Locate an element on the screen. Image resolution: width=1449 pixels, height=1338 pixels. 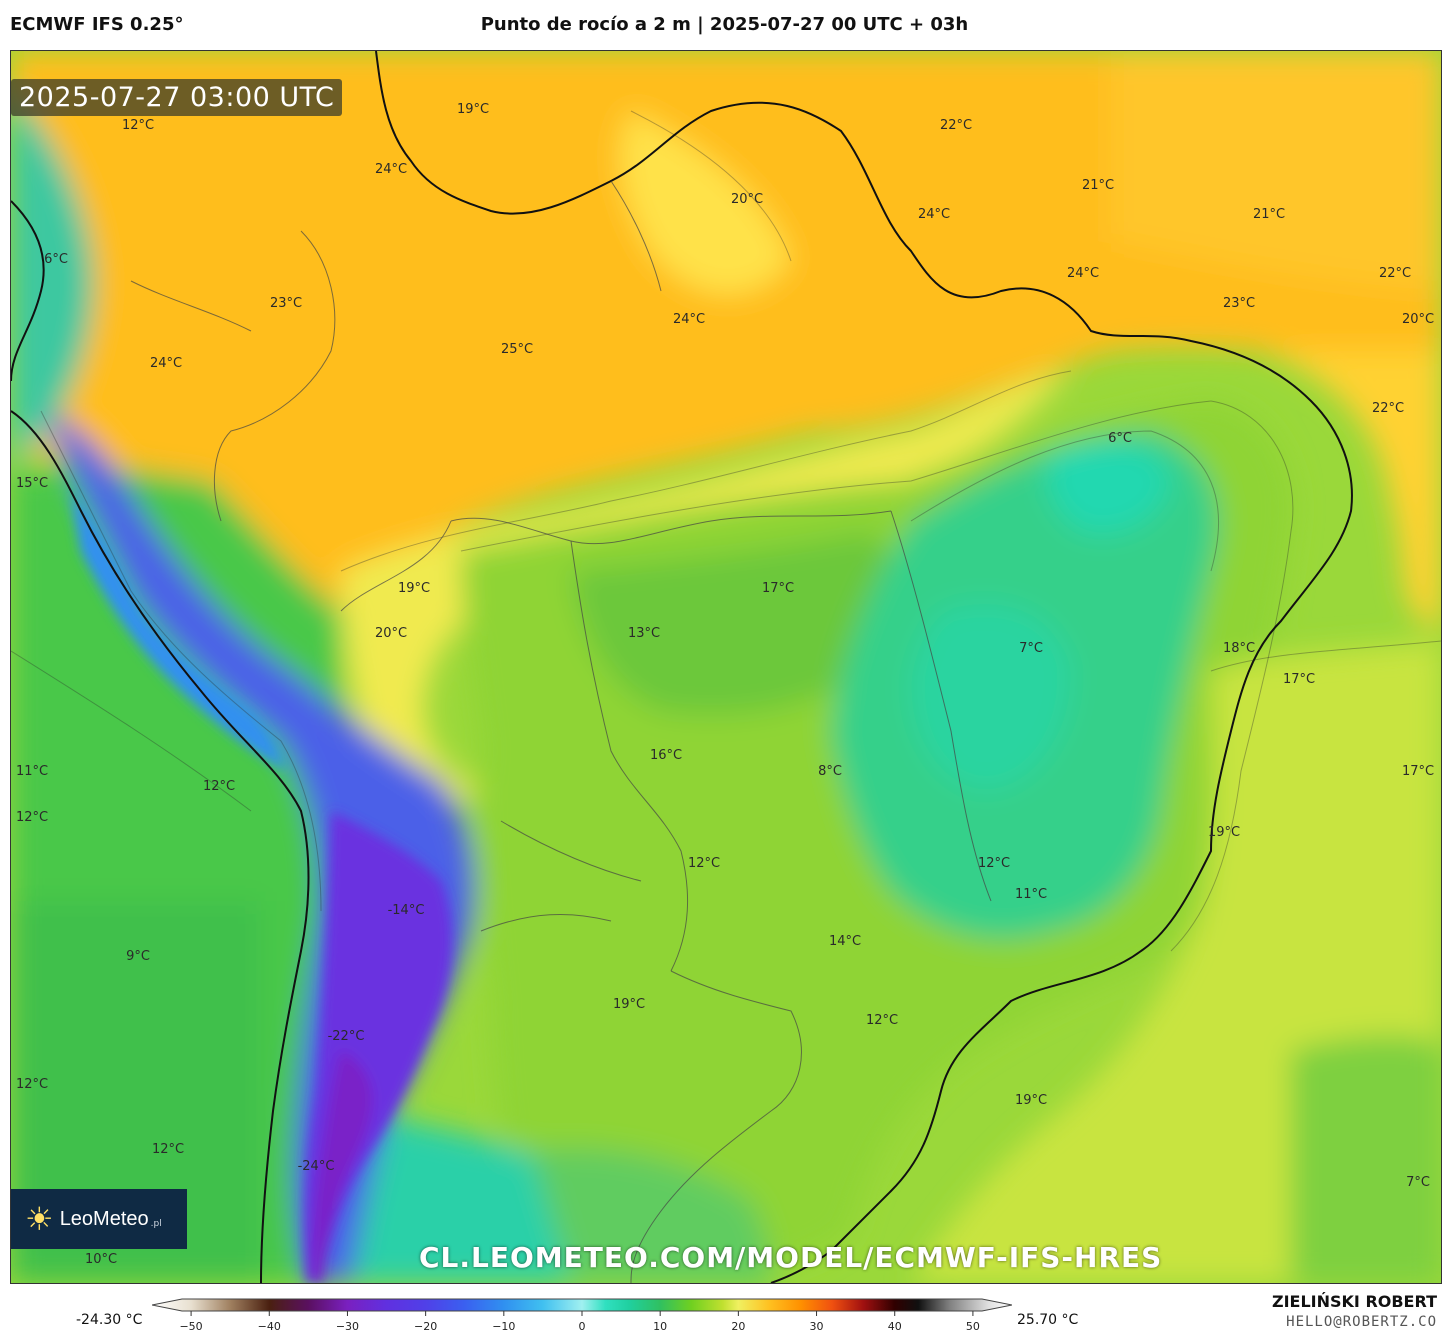
temperature-label: 15°C is located at coordinates (32, 483).